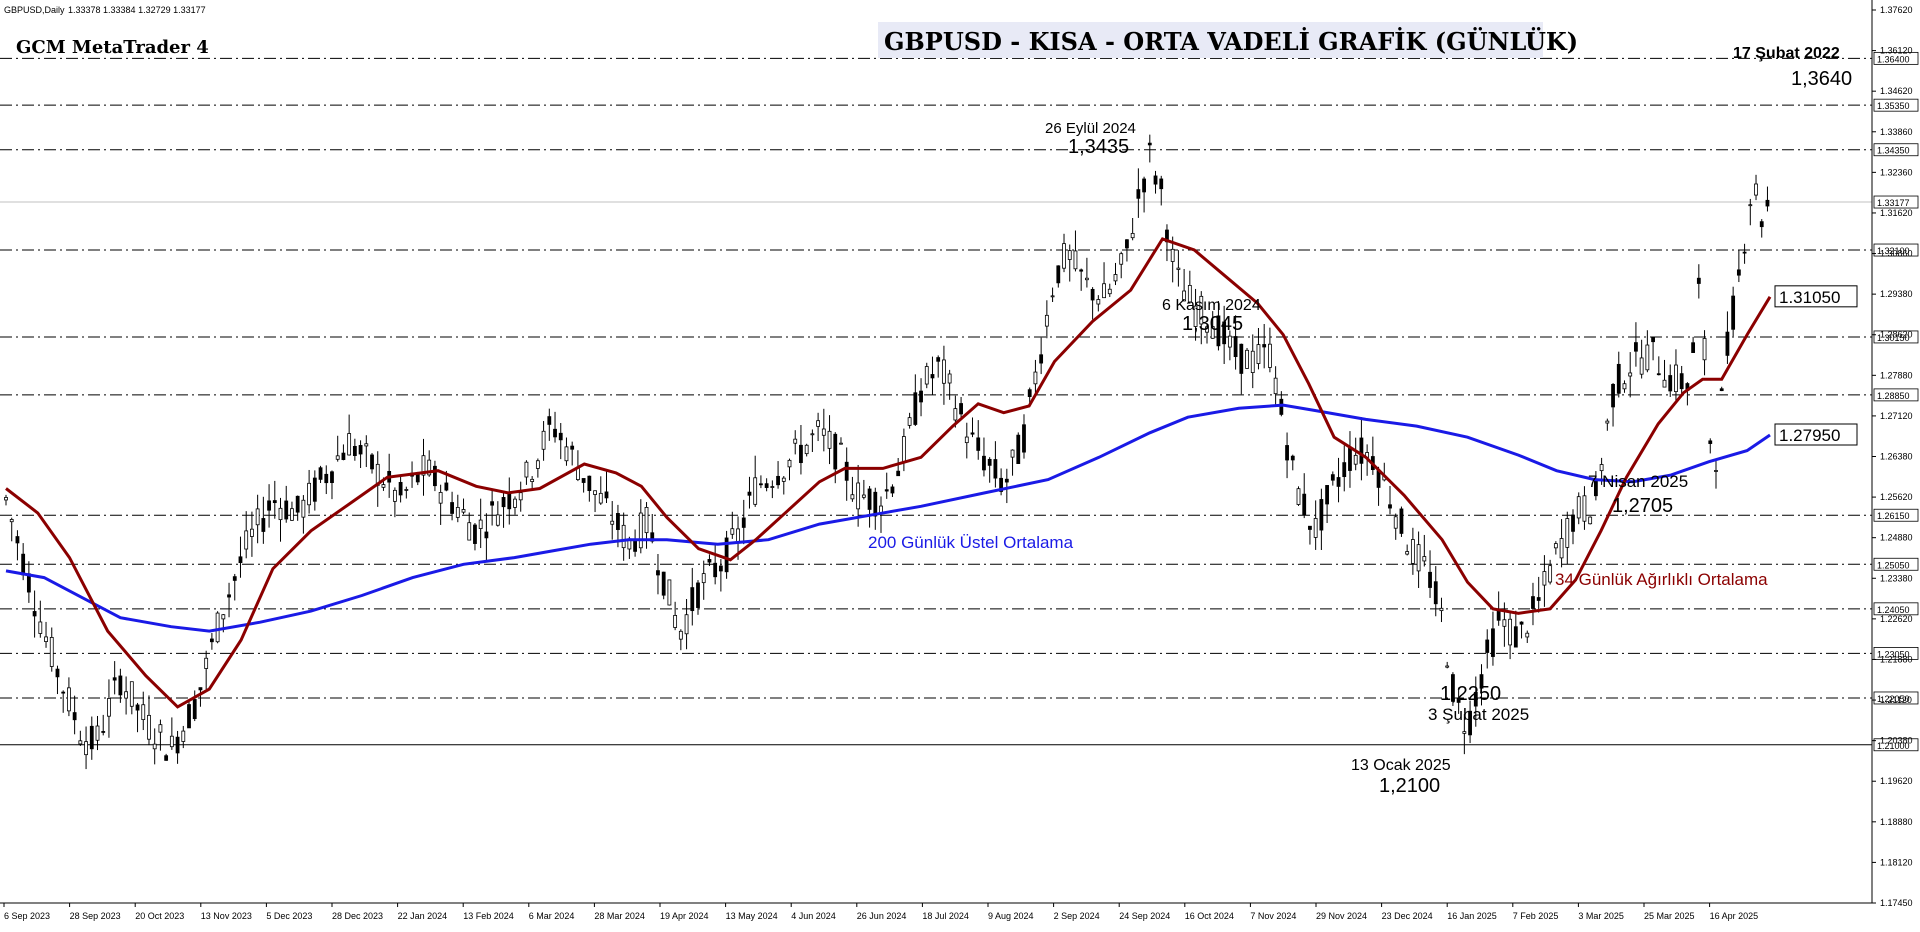 Image resolution: width=1920 pixels, height=932 pixels. I want to click on annotation-date: 13 Ocak 2025, so click(1401, 765).